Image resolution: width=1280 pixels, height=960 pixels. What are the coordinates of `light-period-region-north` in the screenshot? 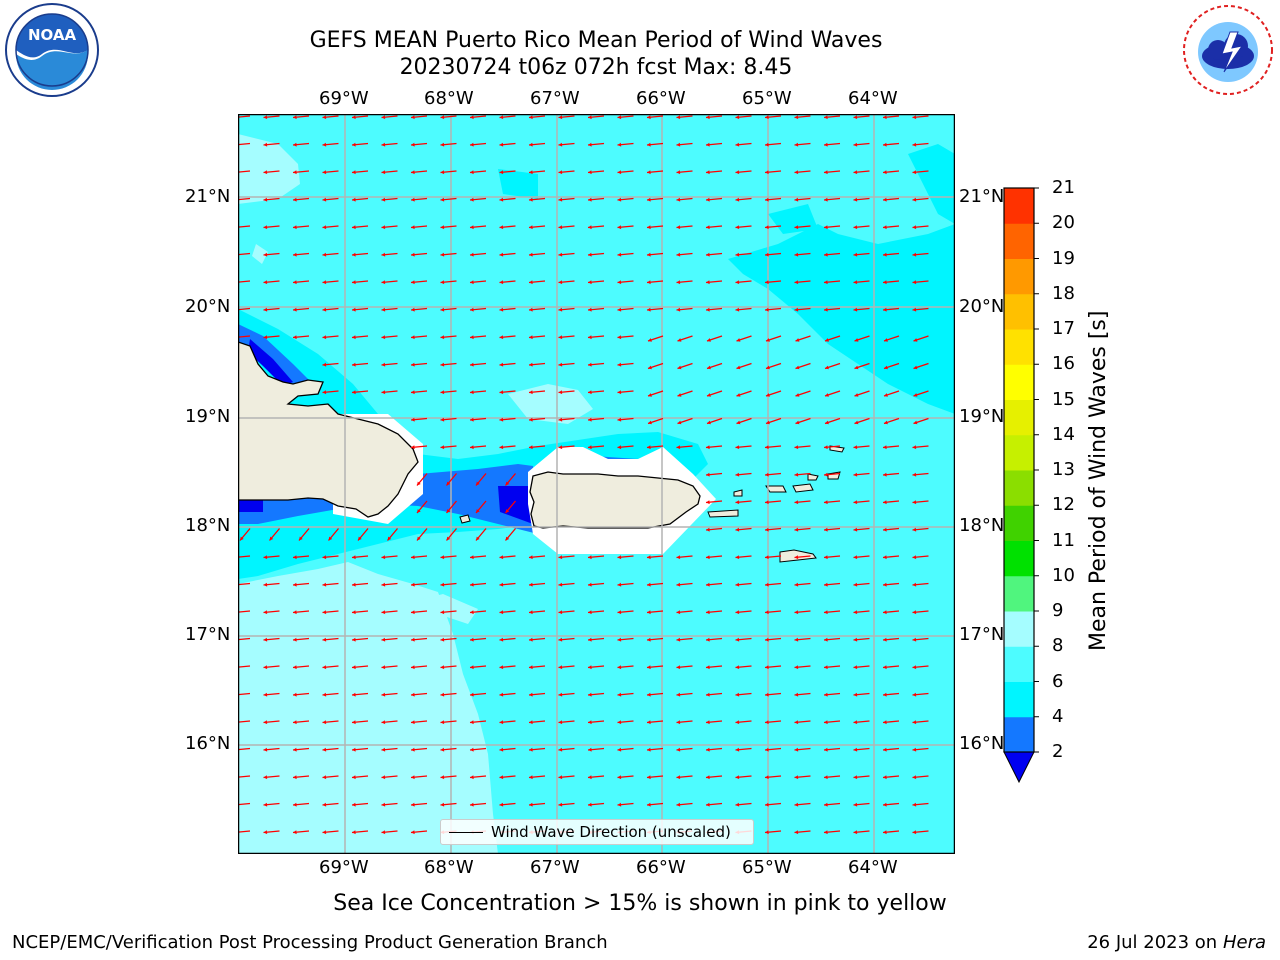 It's located at (269, 169).